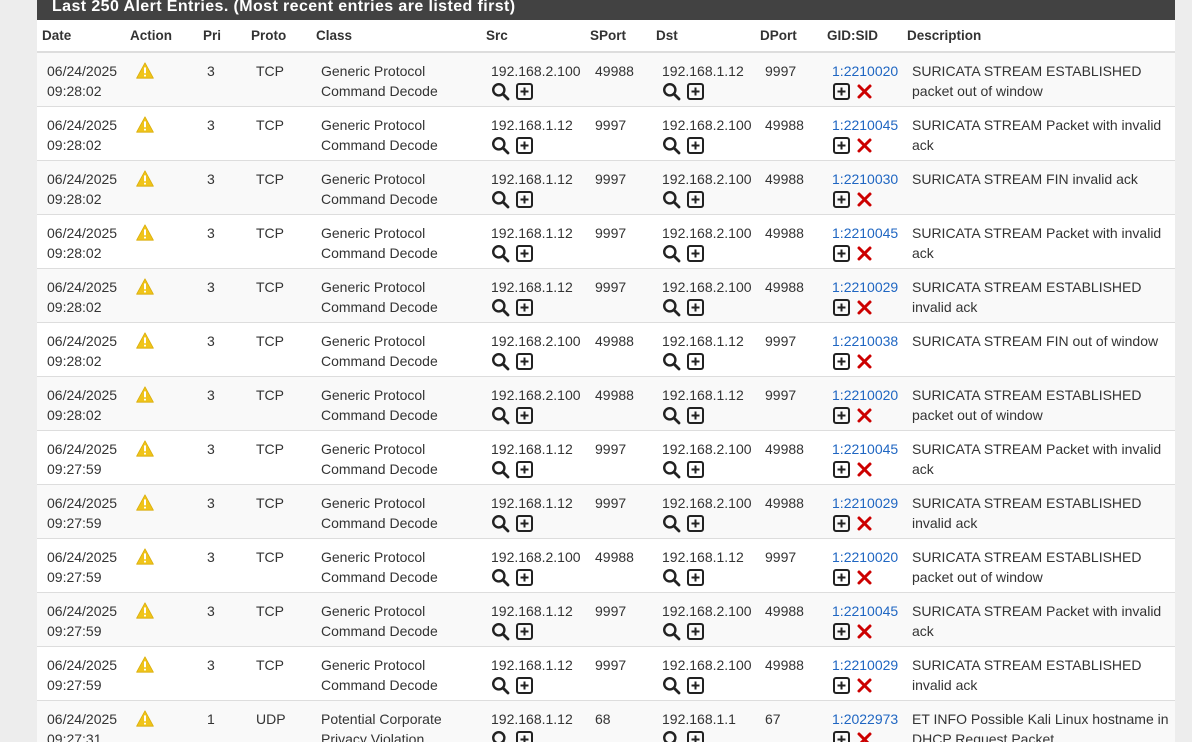 The height and width of the screenshot is (742, 1192). What do you see at coordinates (497, 35) in the screenshot?
I see `col-src: Src` at bounding box center [497, 35].